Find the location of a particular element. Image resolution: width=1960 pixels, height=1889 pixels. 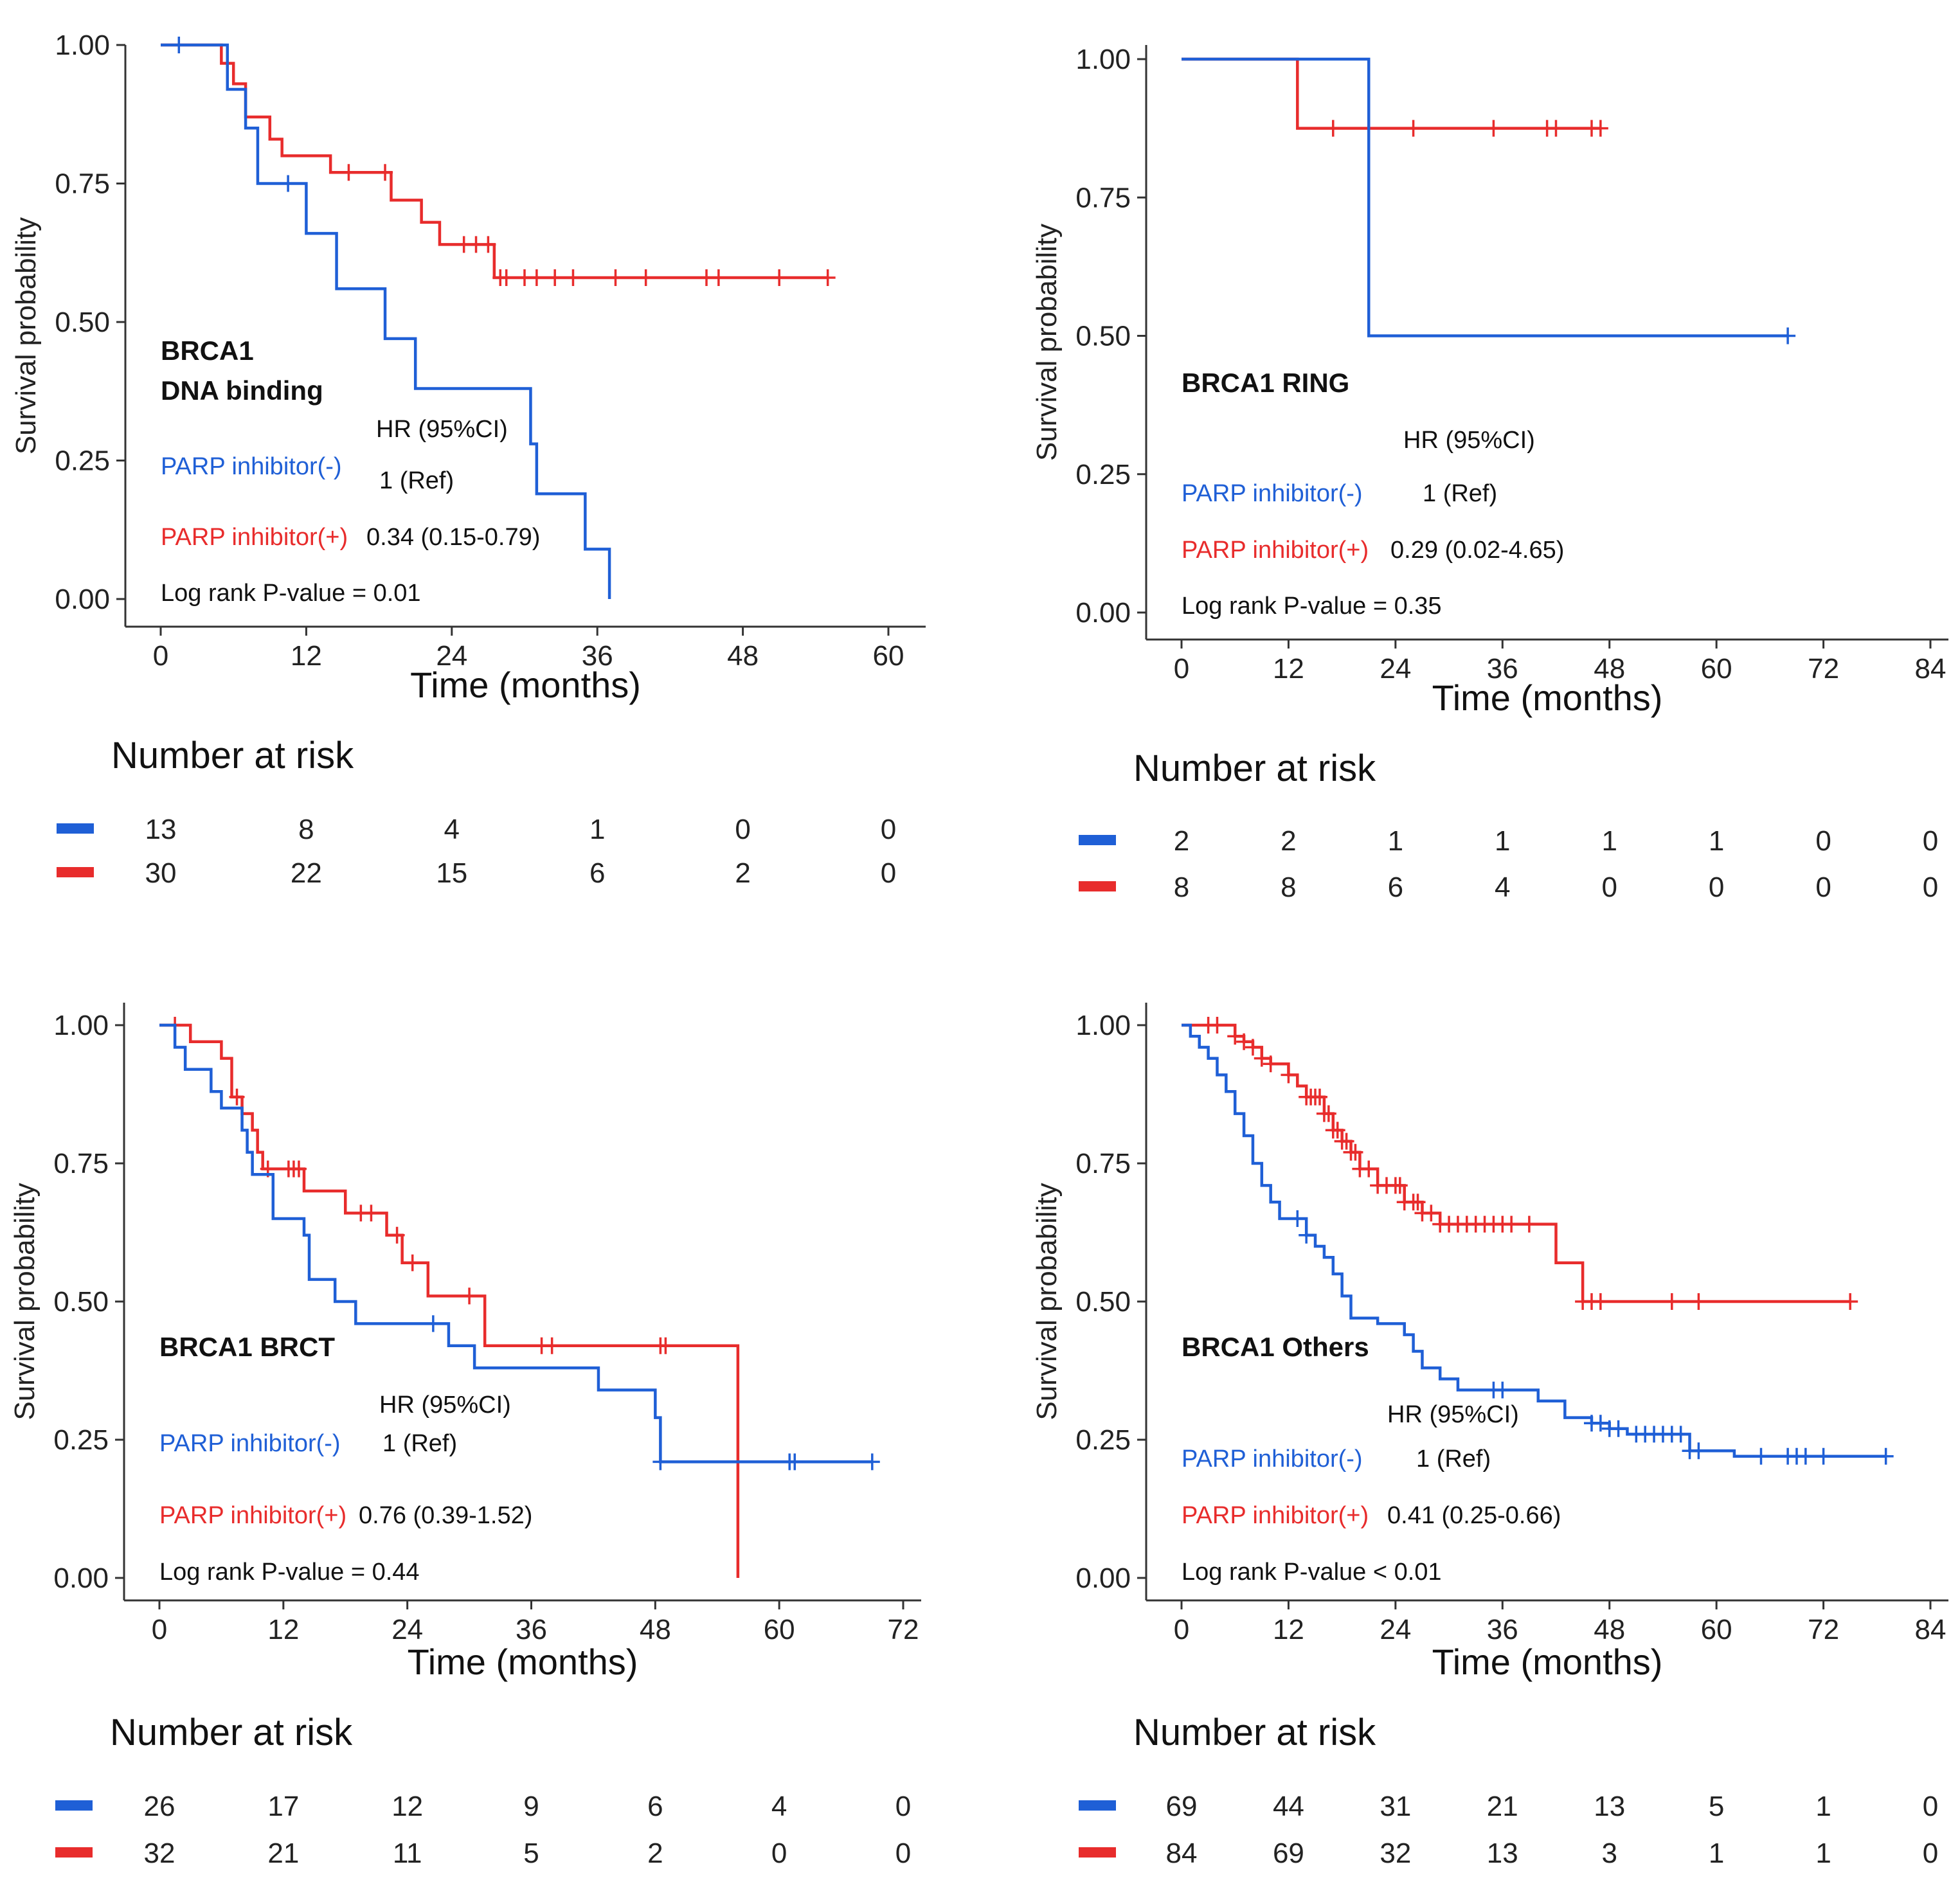

y-tick-label: 0.50 is located at coordinates (1103, 336).